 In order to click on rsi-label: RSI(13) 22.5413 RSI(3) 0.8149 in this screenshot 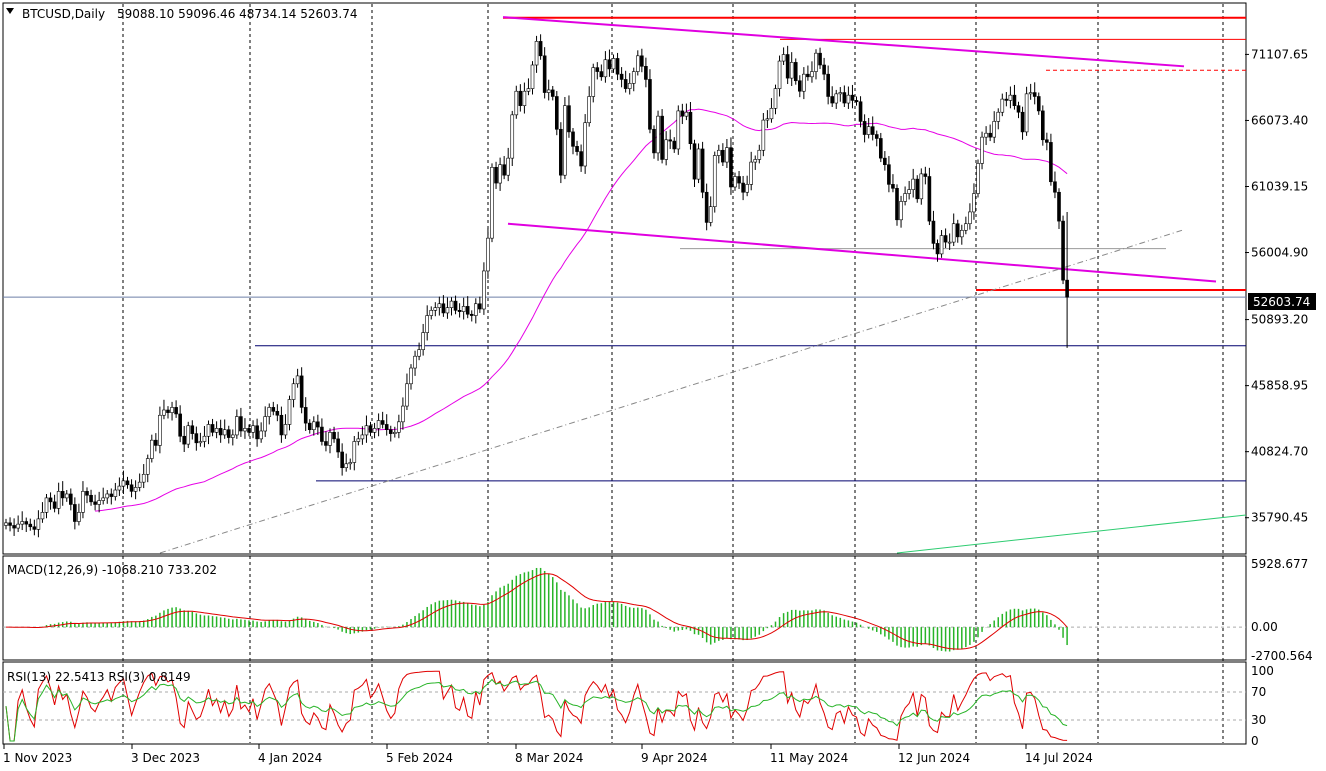, I will do `click(99, 677)`.